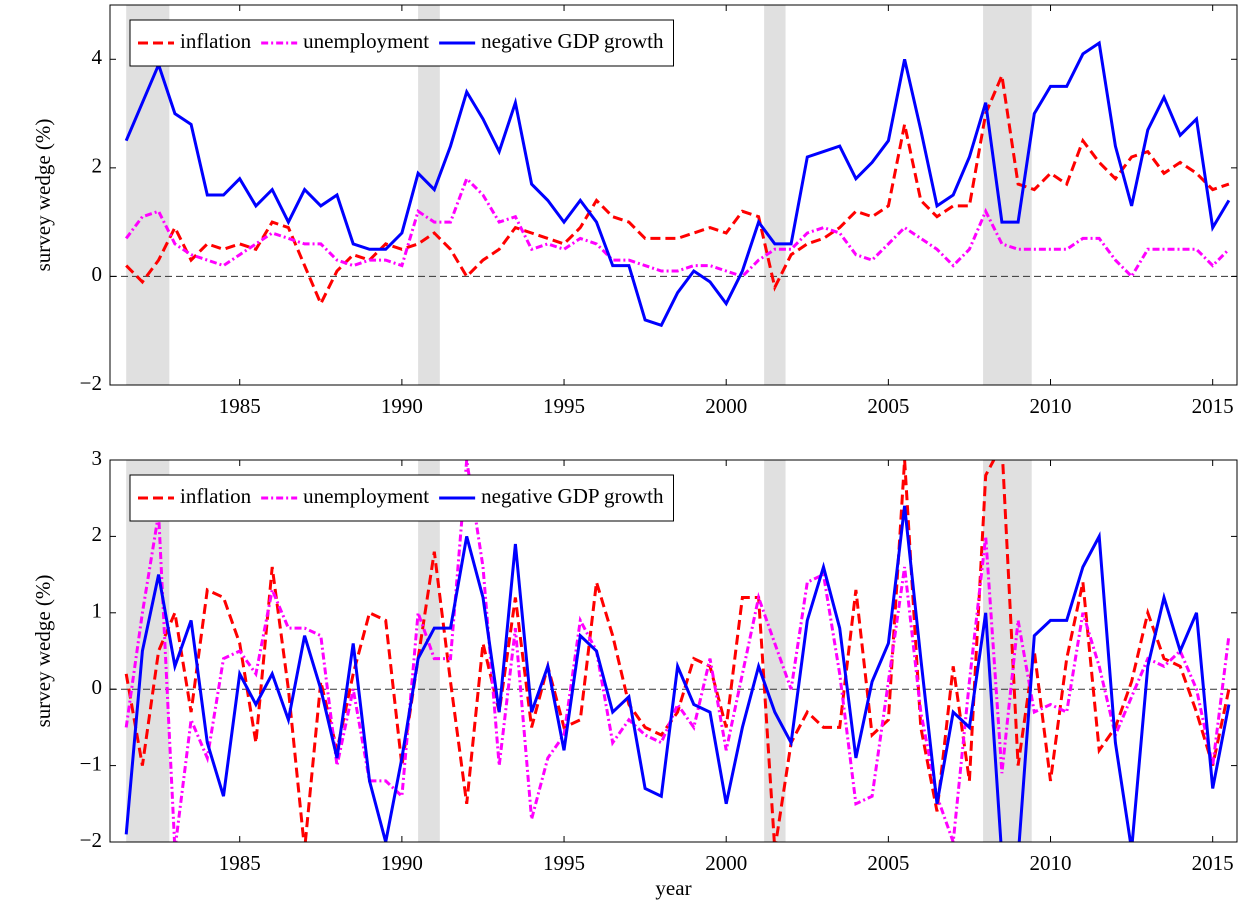 This screenshot has height=911, width=1251. I want to click on y-tick-label: 1, so click(97, 611).